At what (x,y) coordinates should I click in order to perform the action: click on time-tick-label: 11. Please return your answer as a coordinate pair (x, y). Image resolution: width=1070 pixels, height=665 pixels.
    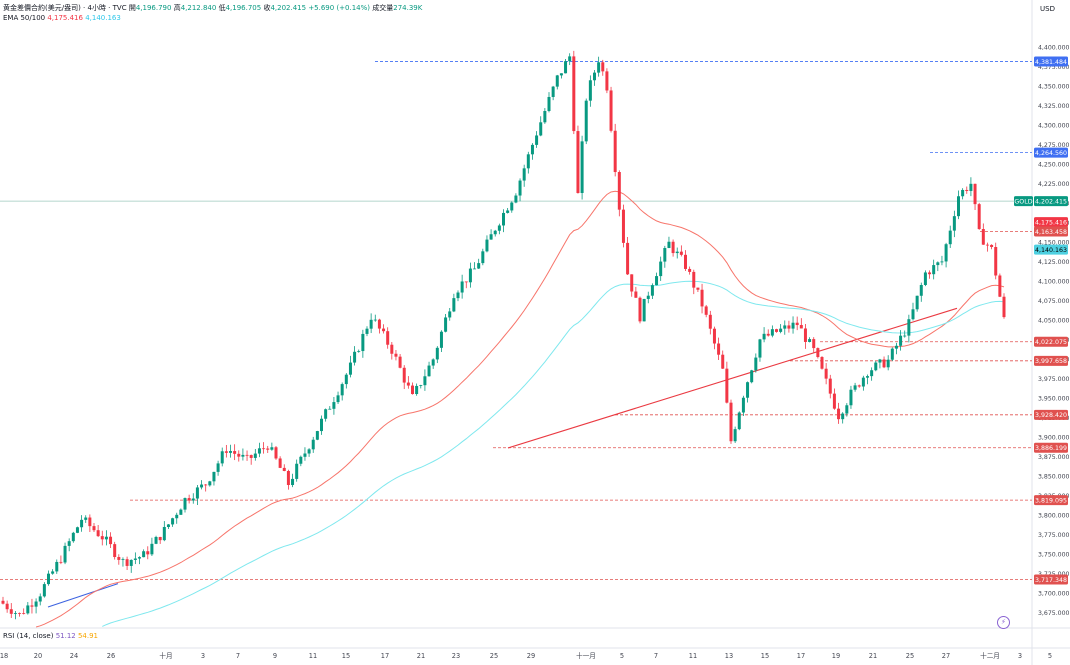
    Looking at the image, I should click on (313, 656).